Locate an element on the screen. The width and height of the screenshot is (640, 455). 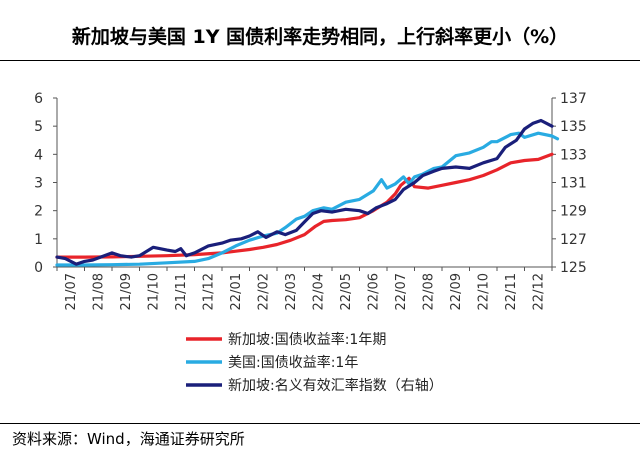
x-tick-label: 22/10 is located at coordinates (483, 291).